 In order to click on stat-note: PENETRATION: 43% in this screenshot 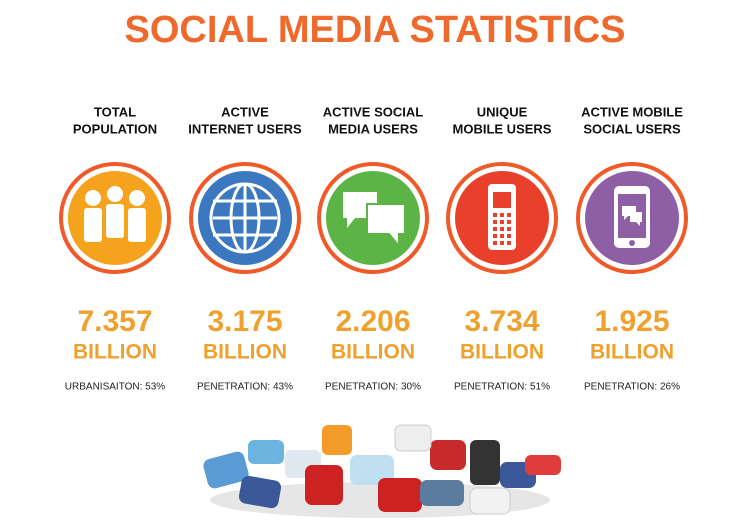, I will do `click(245, 387)`.